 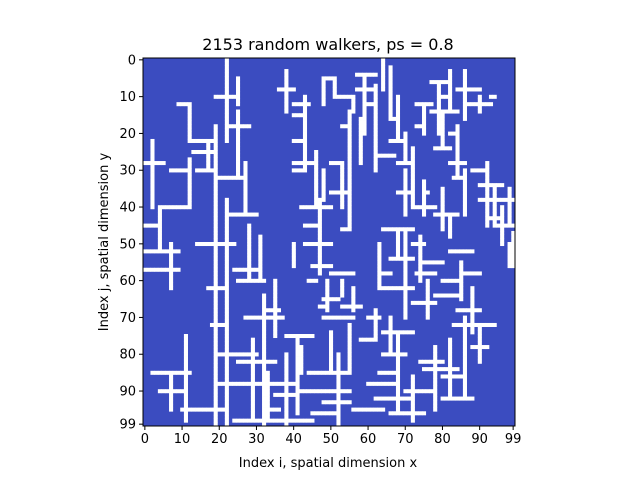 What do you see at coordinates (127, 134) in the screenshot?
I see `y-tick-label: 20` at bounding box center [127, 134].